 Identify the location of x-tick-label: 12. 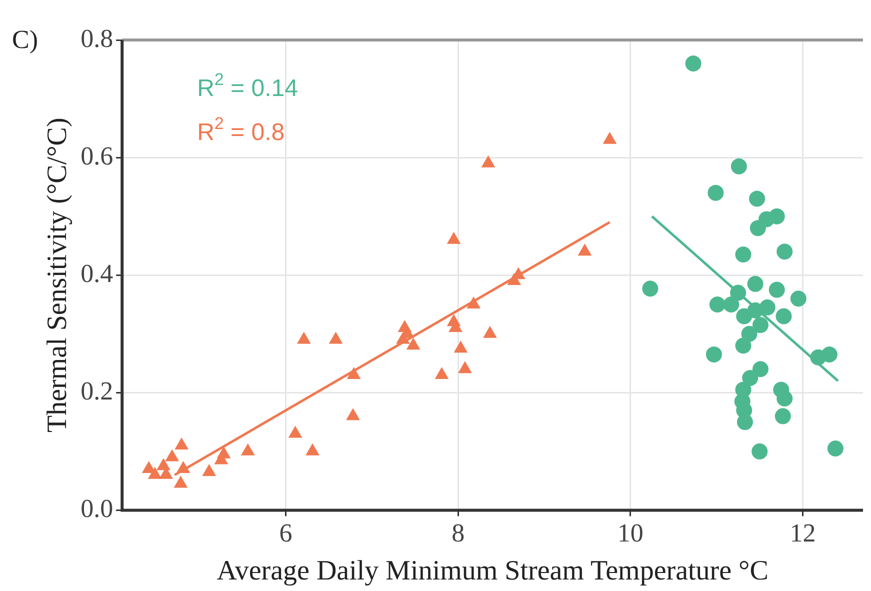
(803, 533).